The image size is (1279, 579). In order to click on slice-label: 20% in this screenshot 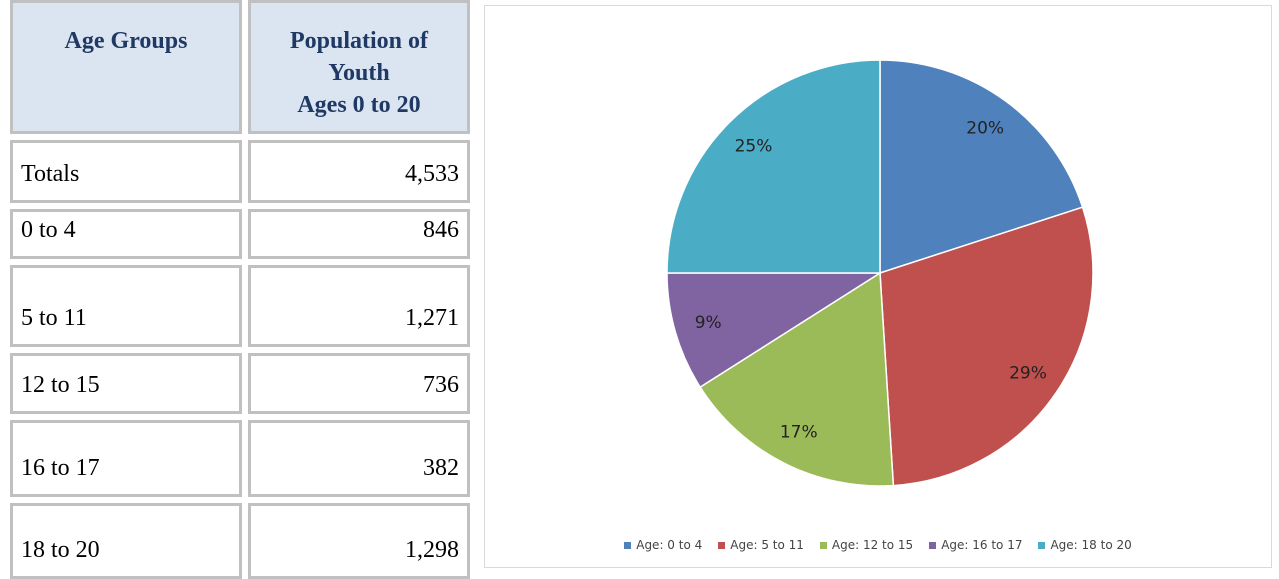, I will do `click(985, 128)`.